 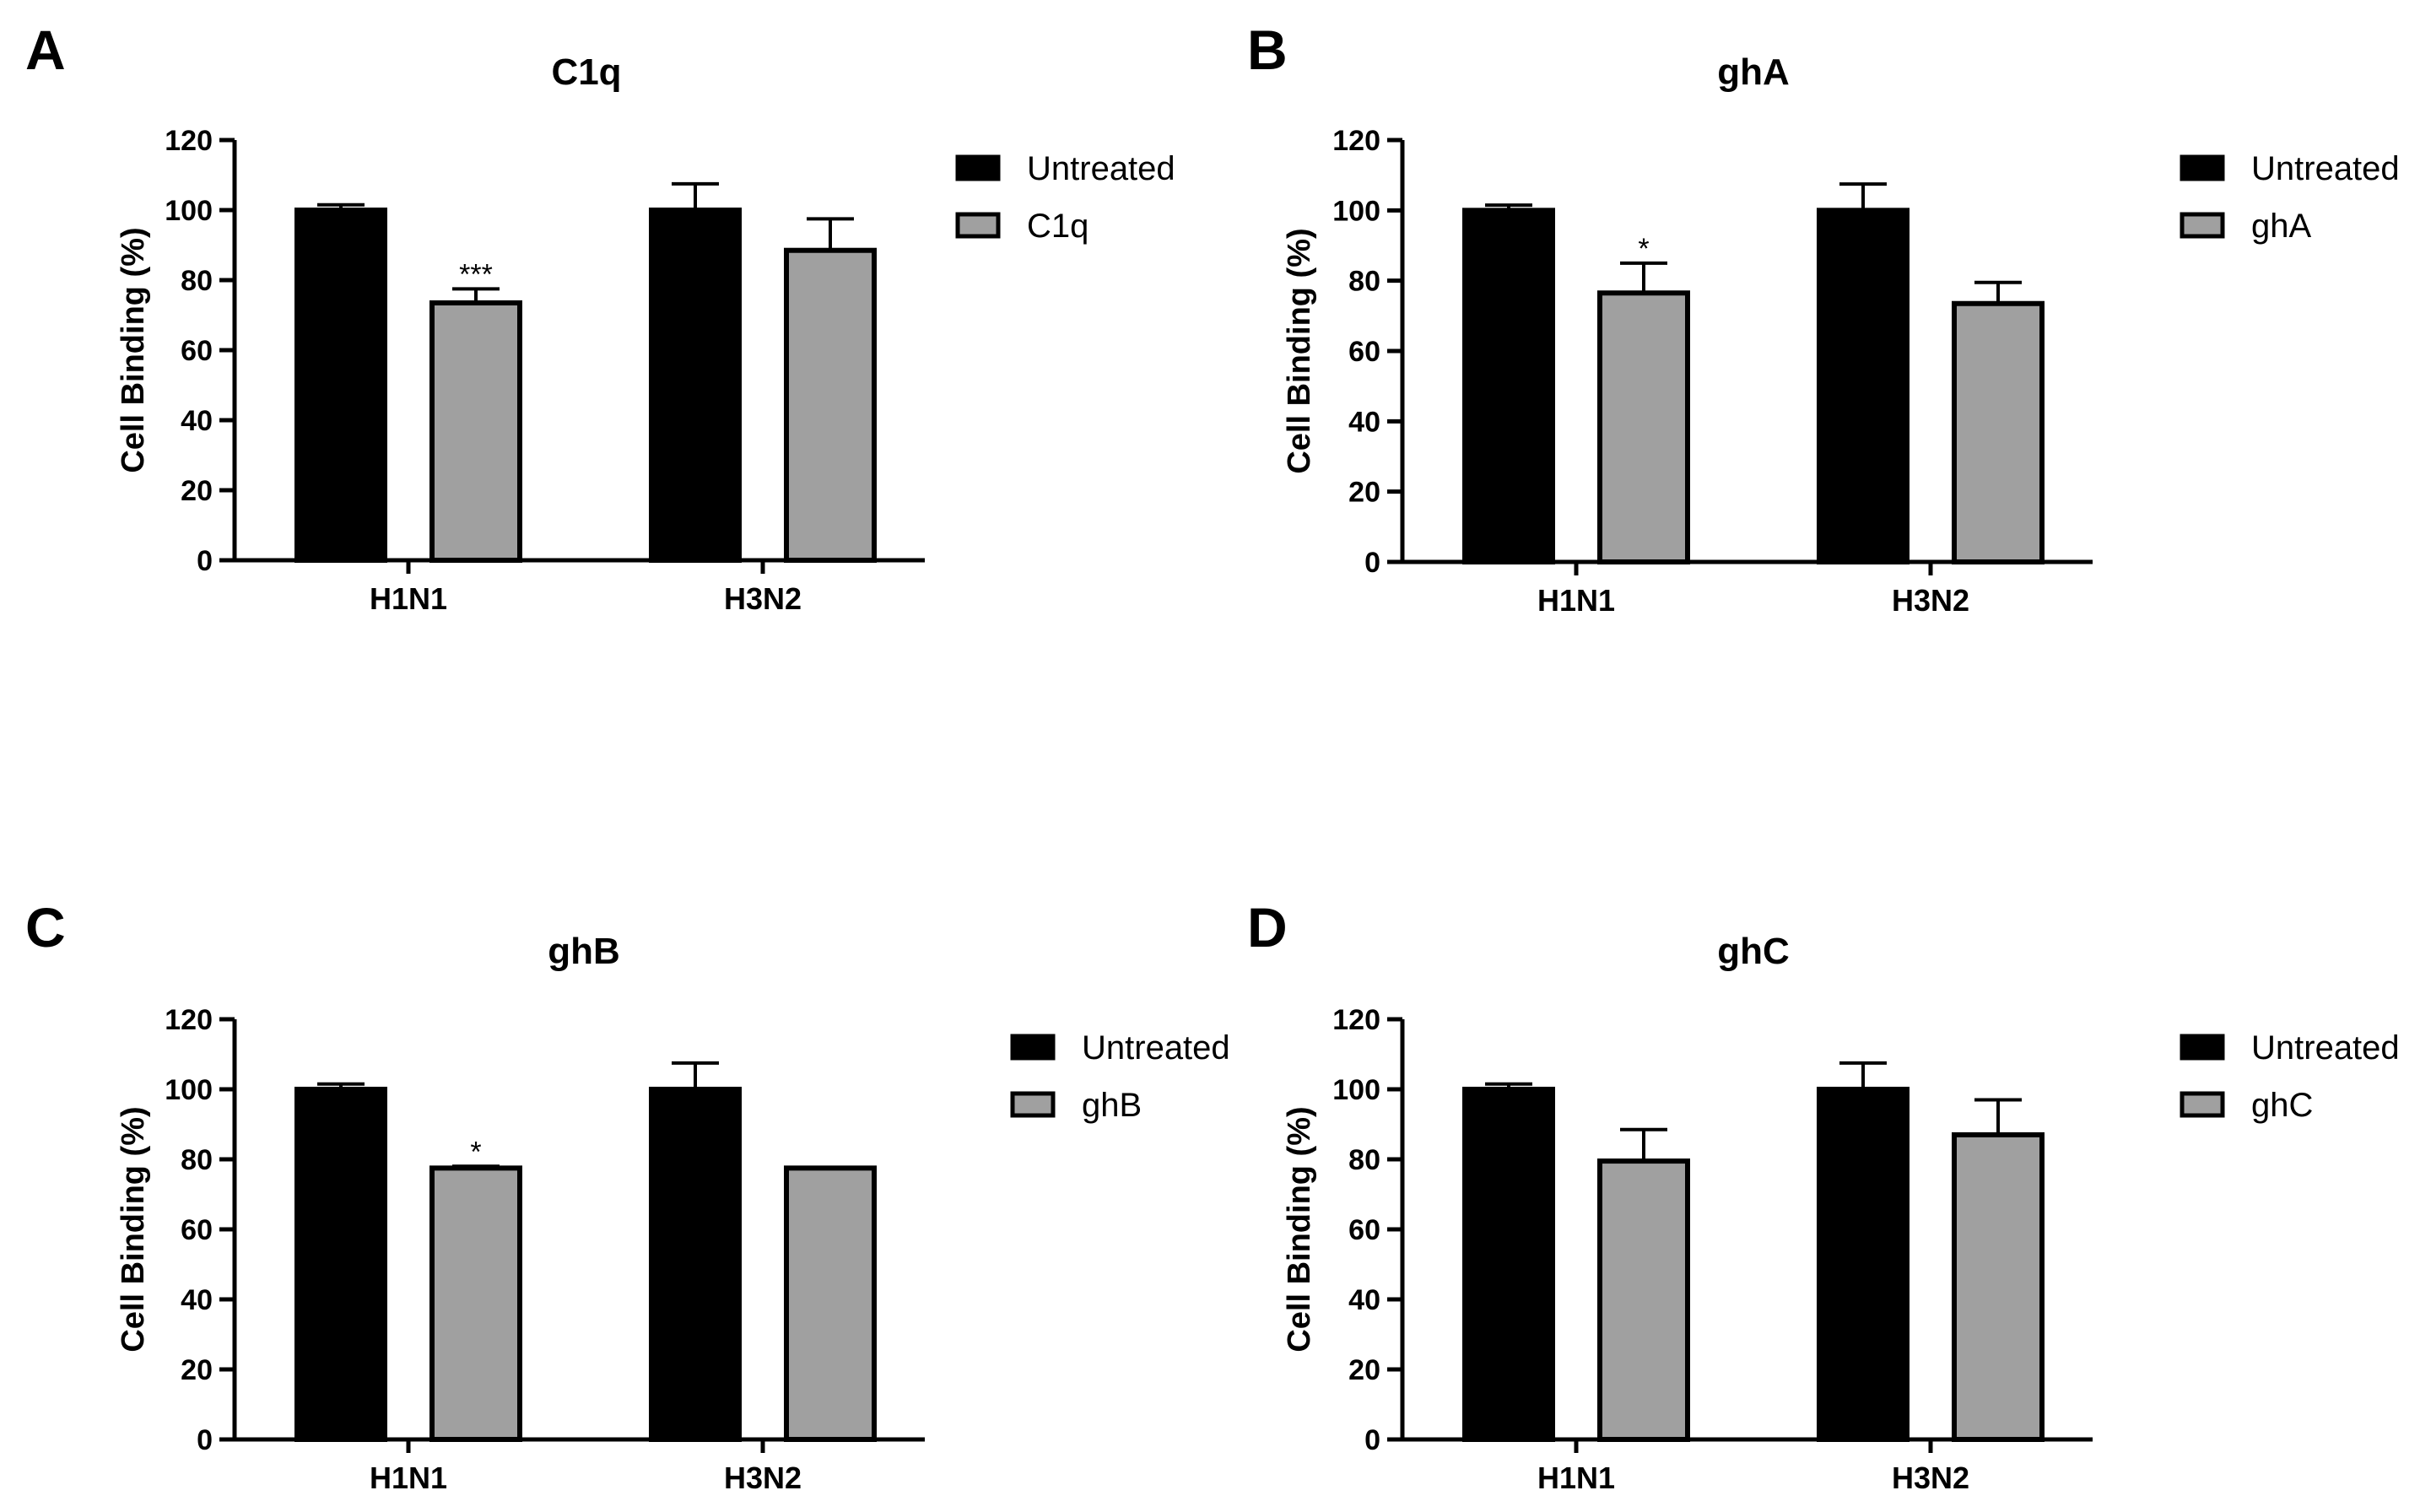 What do you see at coordinates (1754, 72) in the screenshot?
I see `chart-title: ghA` at bounding box center [1754, 72].